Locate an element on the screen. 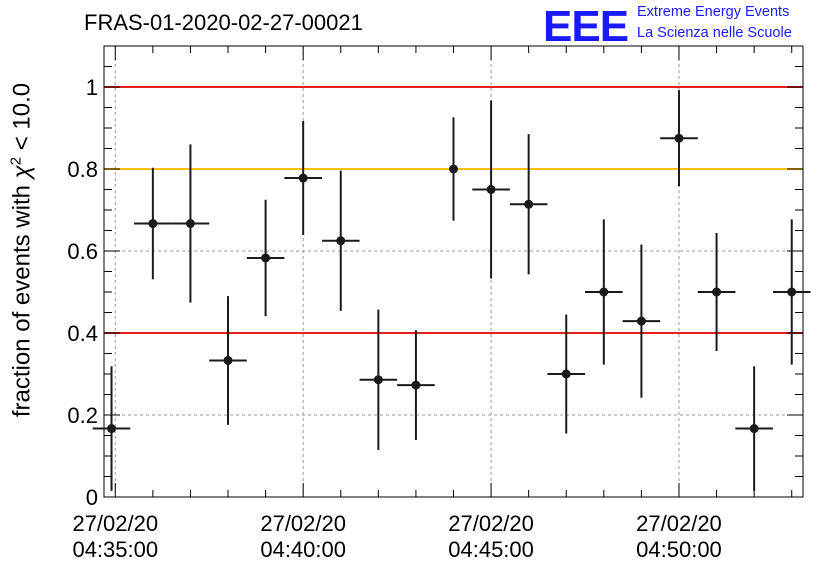  y-tick-label: 0.8 is located at coordinates (82, 169).